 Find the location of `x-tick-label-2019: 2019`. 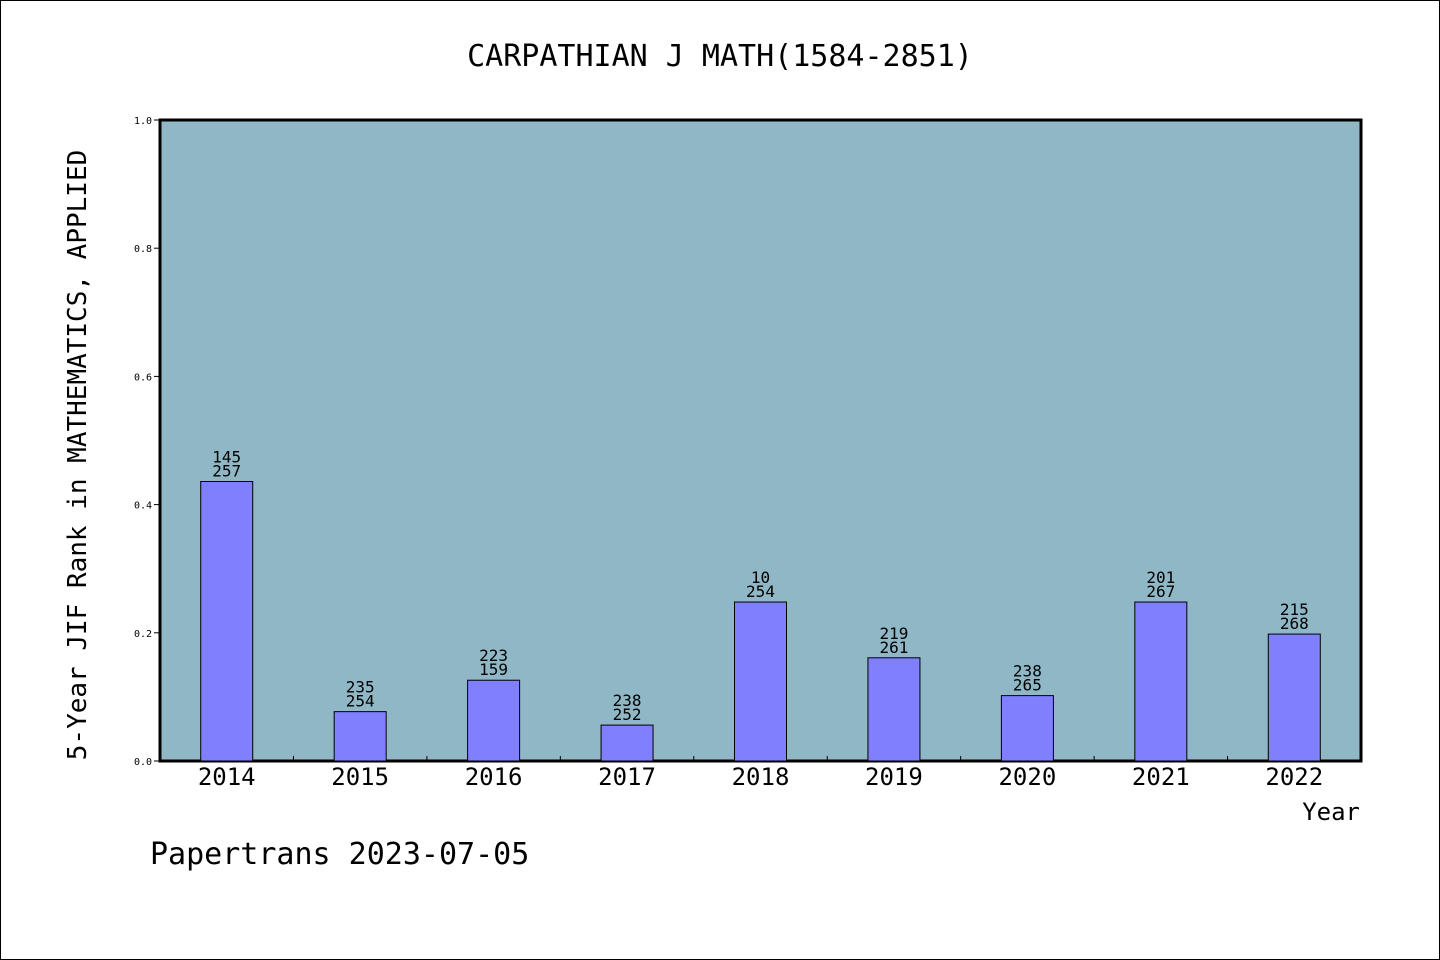

x-tick-label-2019: 2019 is located at coordinates (894, 777).